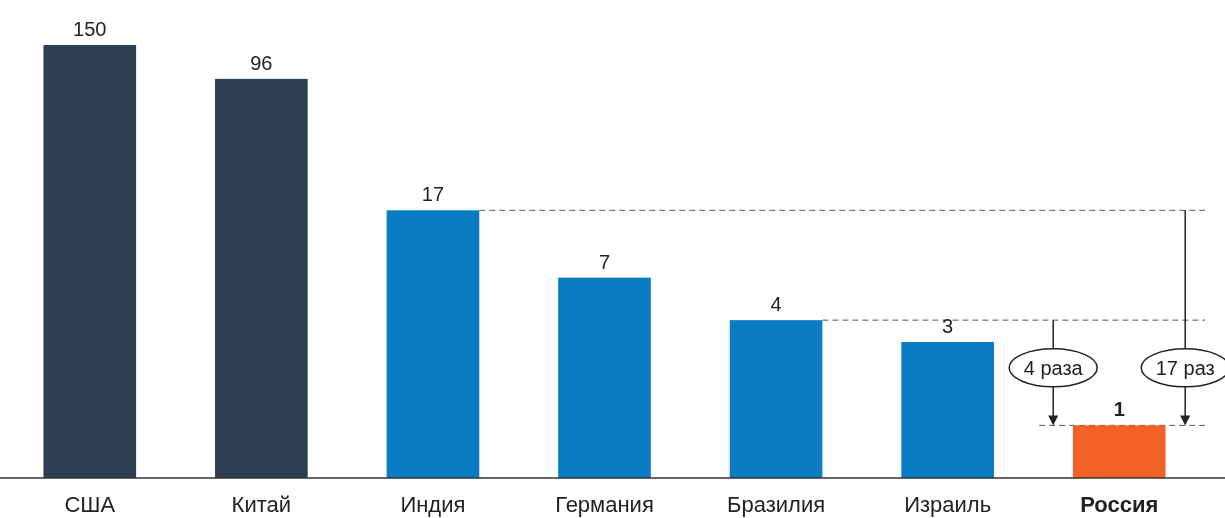  I want to click on x-tick-label: Германия, so click(604, 504).